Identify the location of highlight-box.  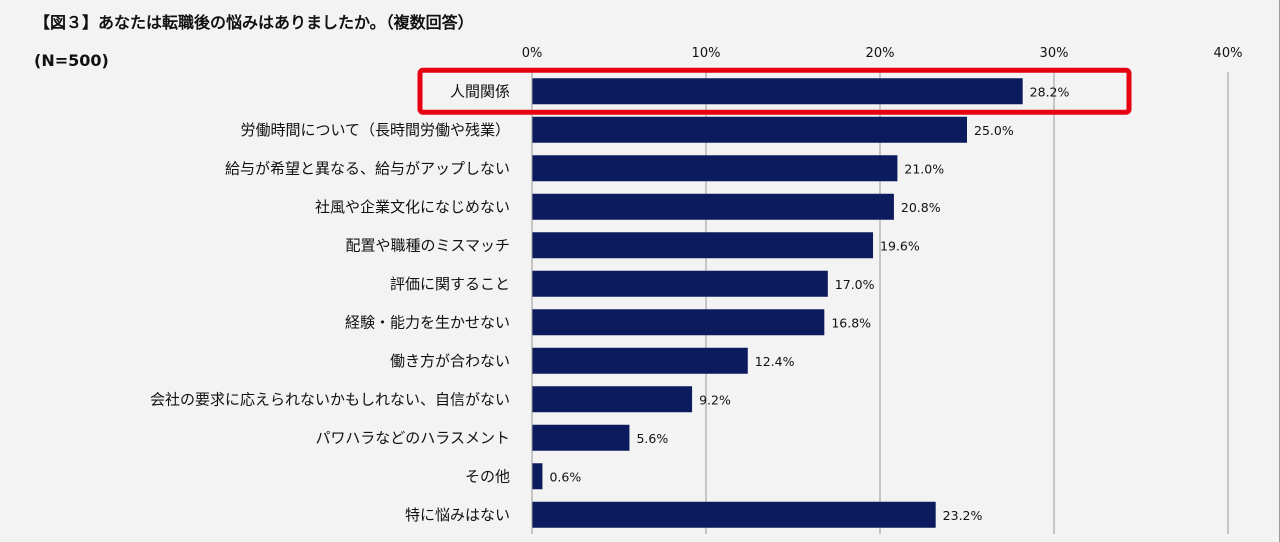
(774, 91).